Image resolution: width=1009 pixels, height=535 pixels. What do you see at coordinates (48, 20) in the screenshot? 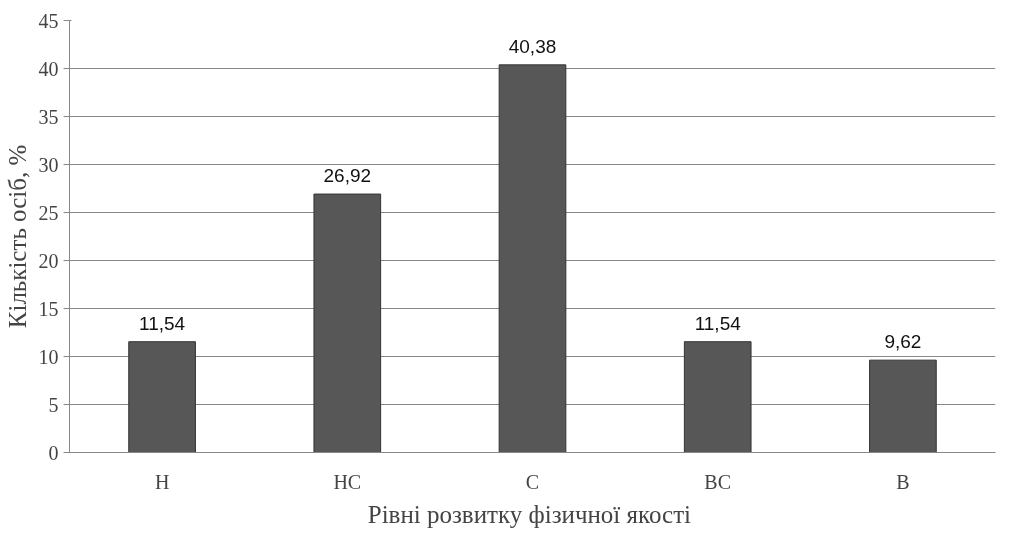
I see `y-tick-label: 45` at bounding box center [48, 20].